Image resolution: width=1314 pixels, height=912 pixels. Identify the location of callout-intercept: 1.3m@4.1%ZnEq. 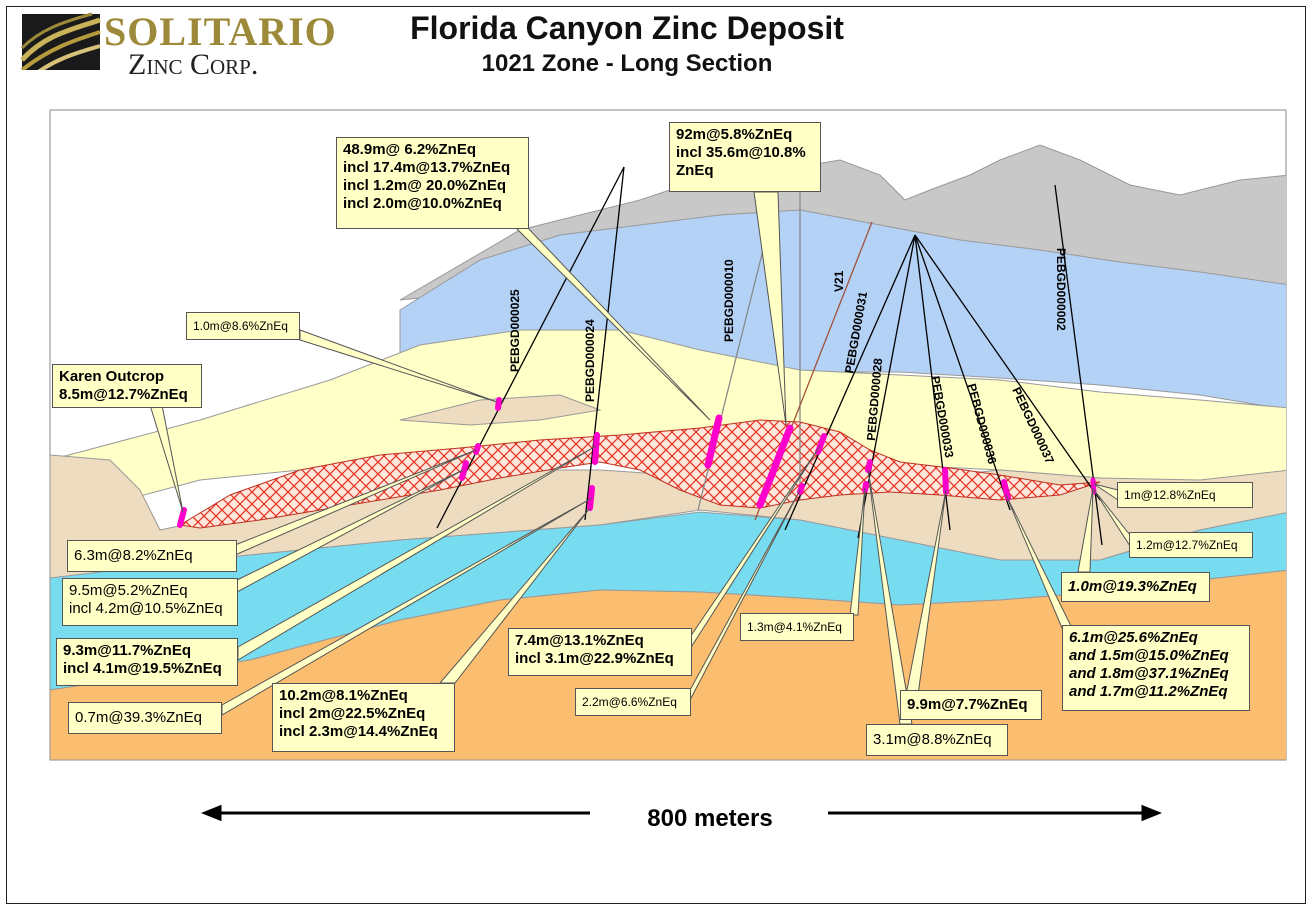
(797, 627).